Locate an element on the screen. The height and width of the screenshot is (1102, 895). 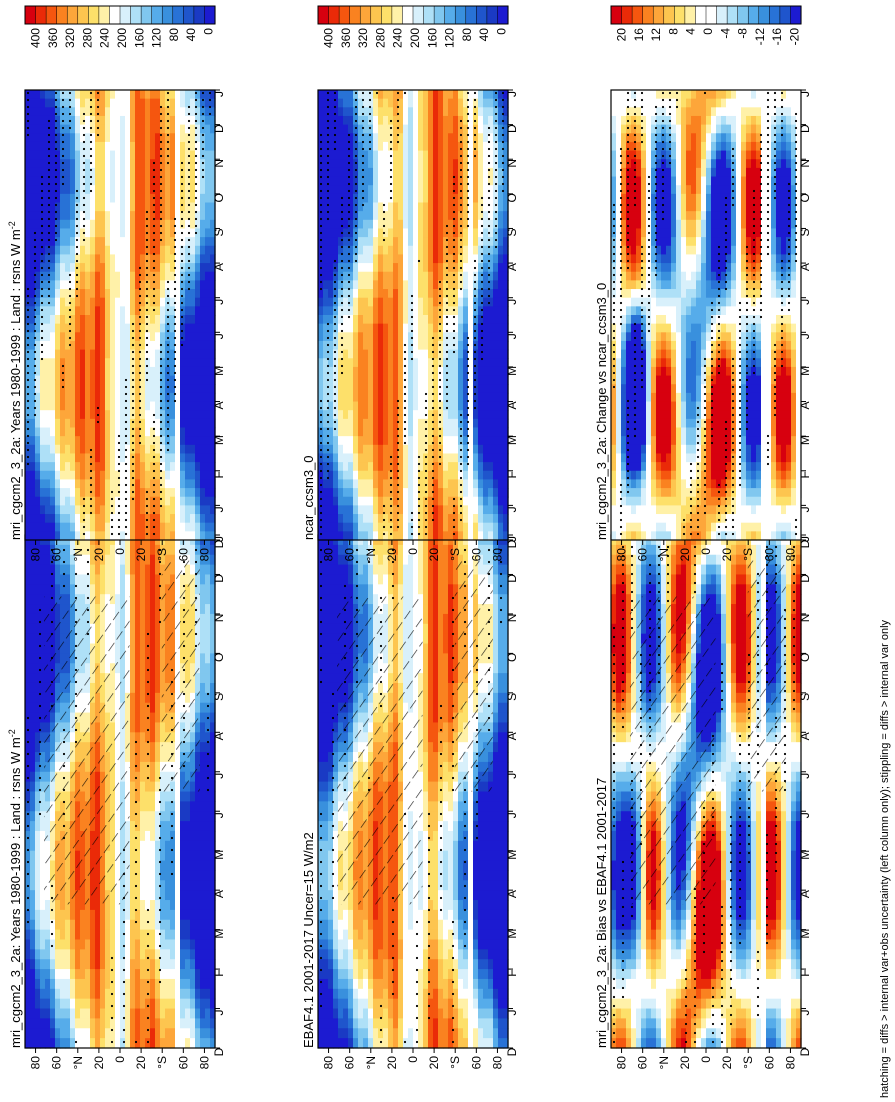
lat-label: °N is located at coordinates (78, 554).